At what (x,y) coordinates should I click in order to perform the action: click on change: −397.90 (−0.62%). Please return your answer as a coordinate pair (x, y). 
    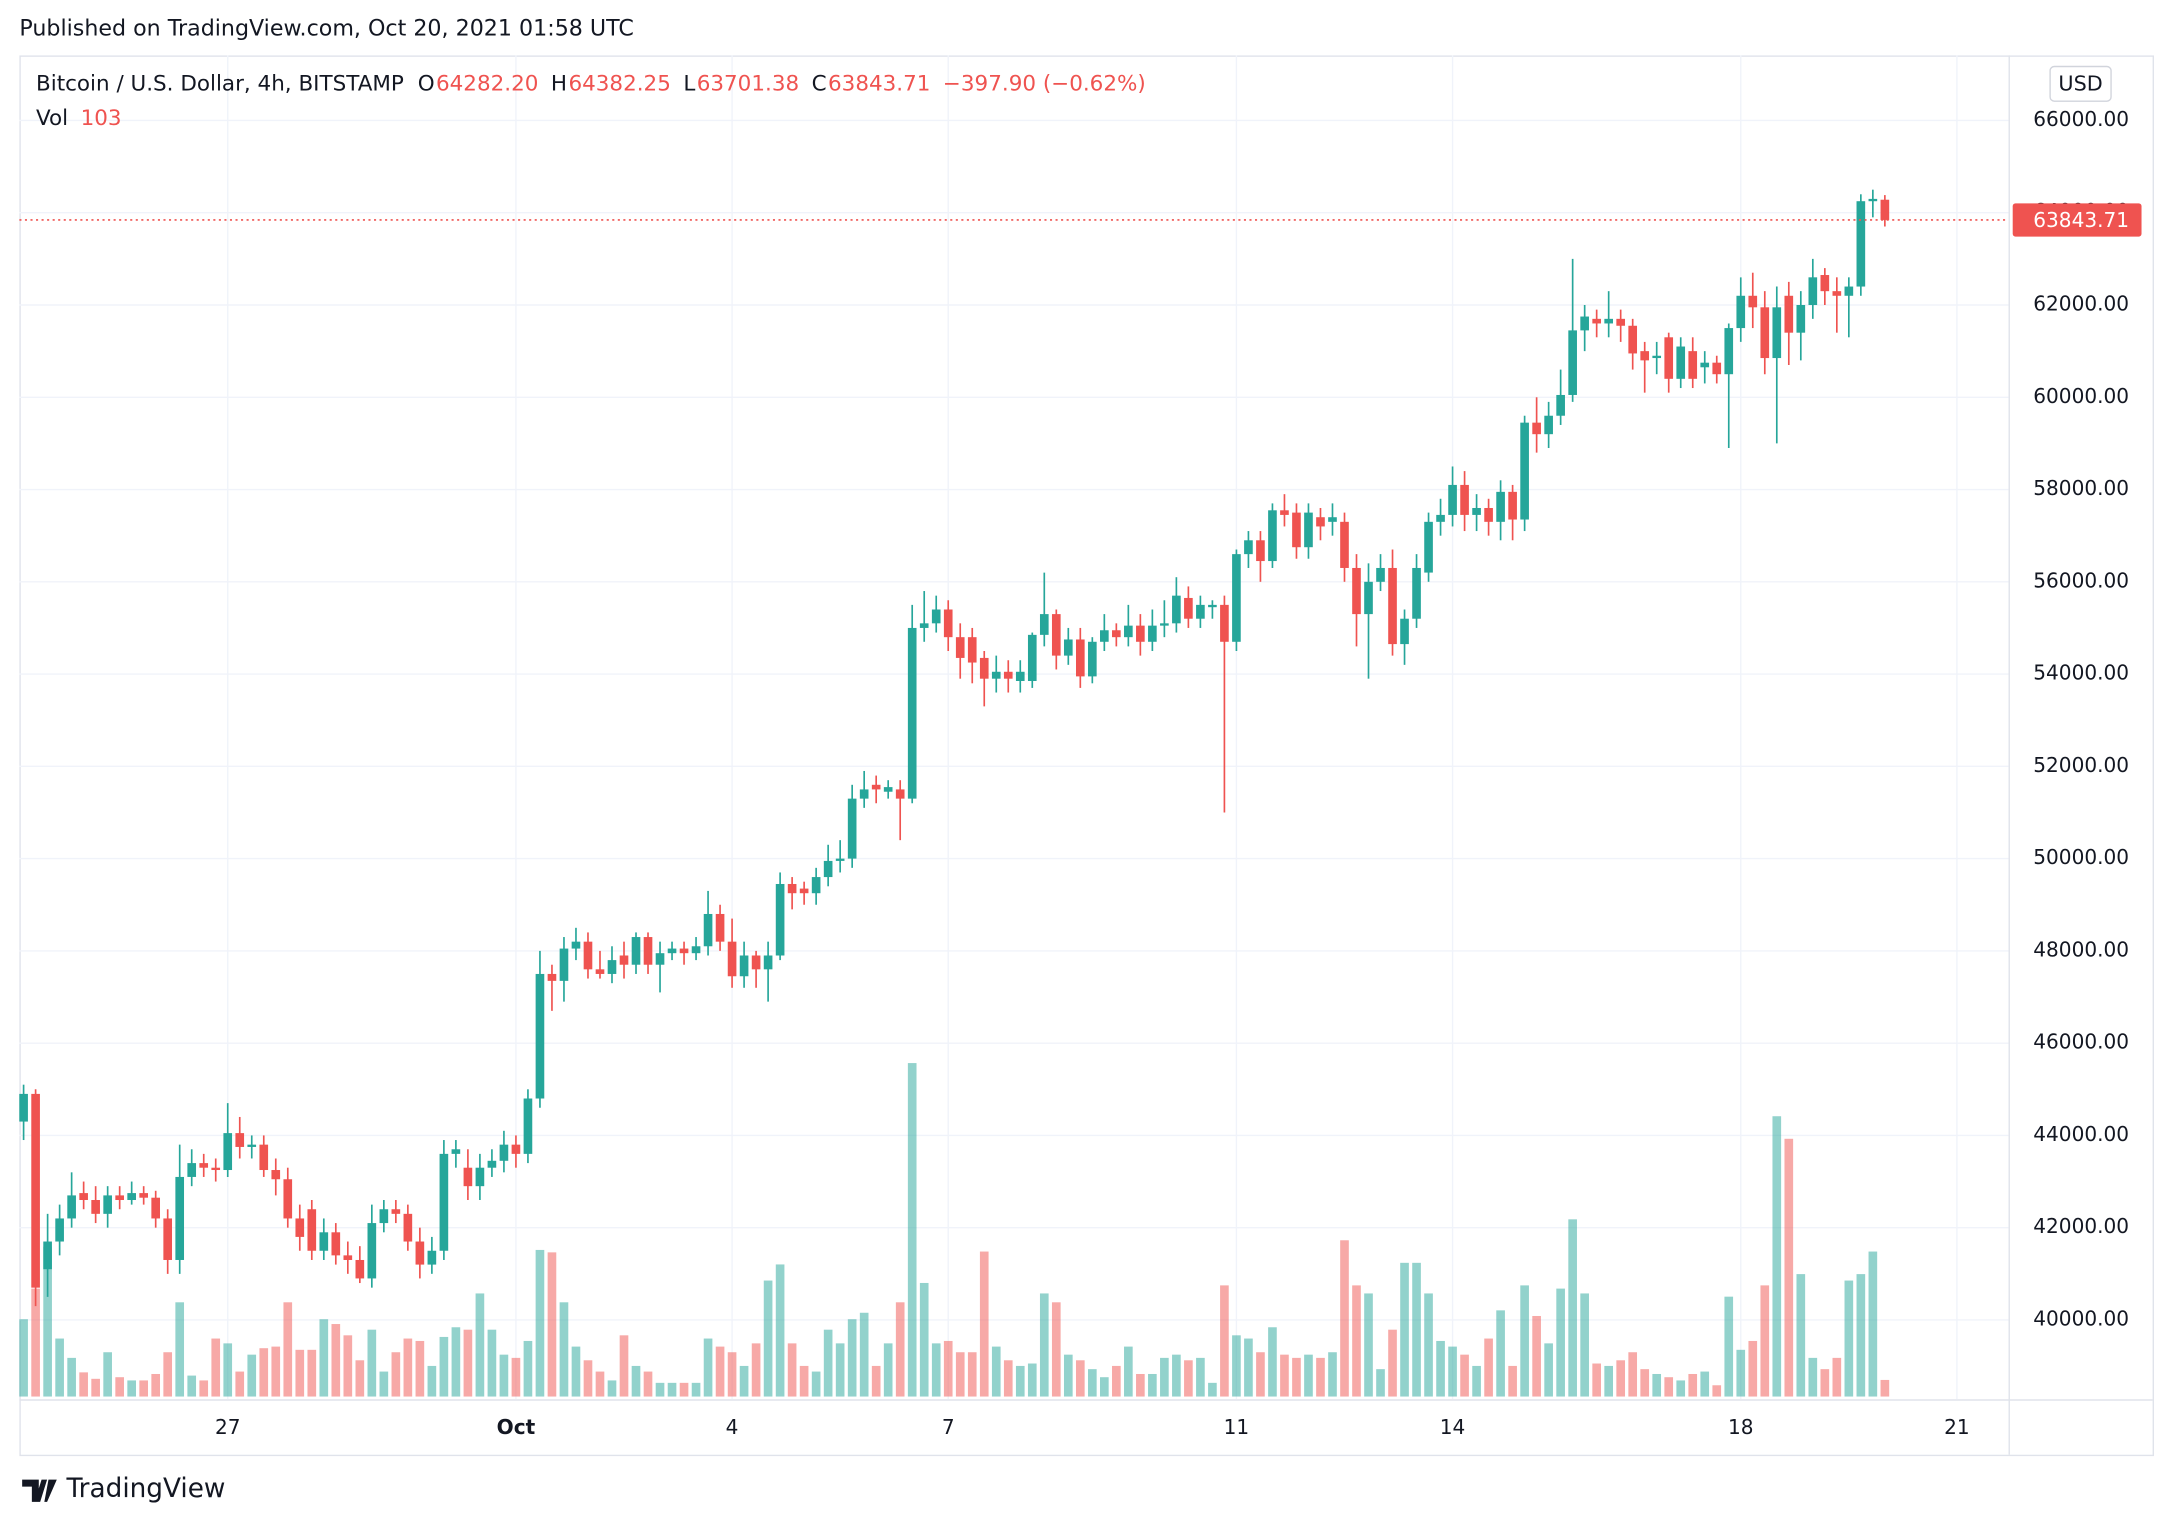
    Looking at the image, I should click on (1044, 84).